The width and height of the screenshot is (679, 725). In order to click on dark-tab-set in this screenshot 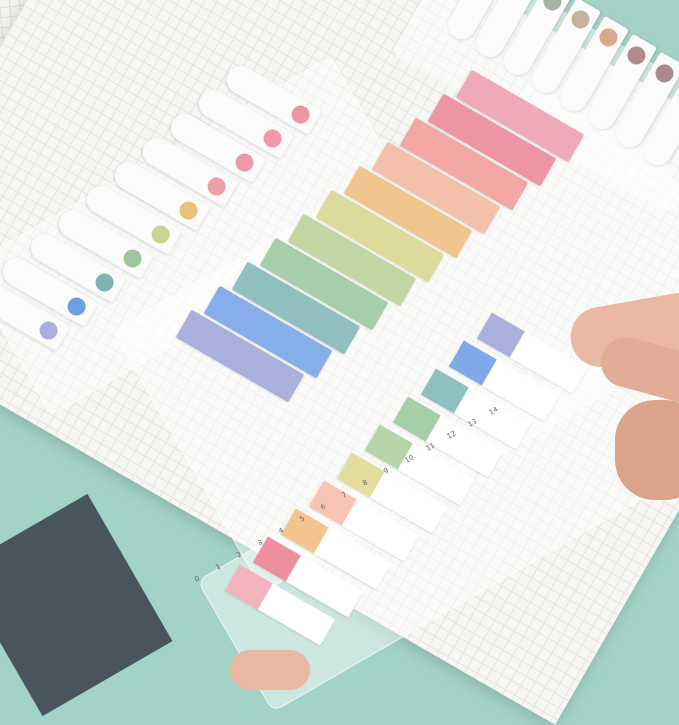, I will do `click(86, 605)`.